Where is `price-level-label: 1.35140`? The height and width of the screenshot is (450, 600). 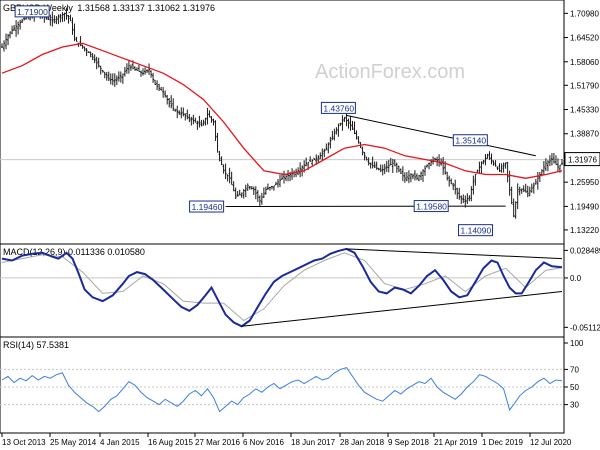 price-level-label: 1.35140 is located at coordinates (470, 141).